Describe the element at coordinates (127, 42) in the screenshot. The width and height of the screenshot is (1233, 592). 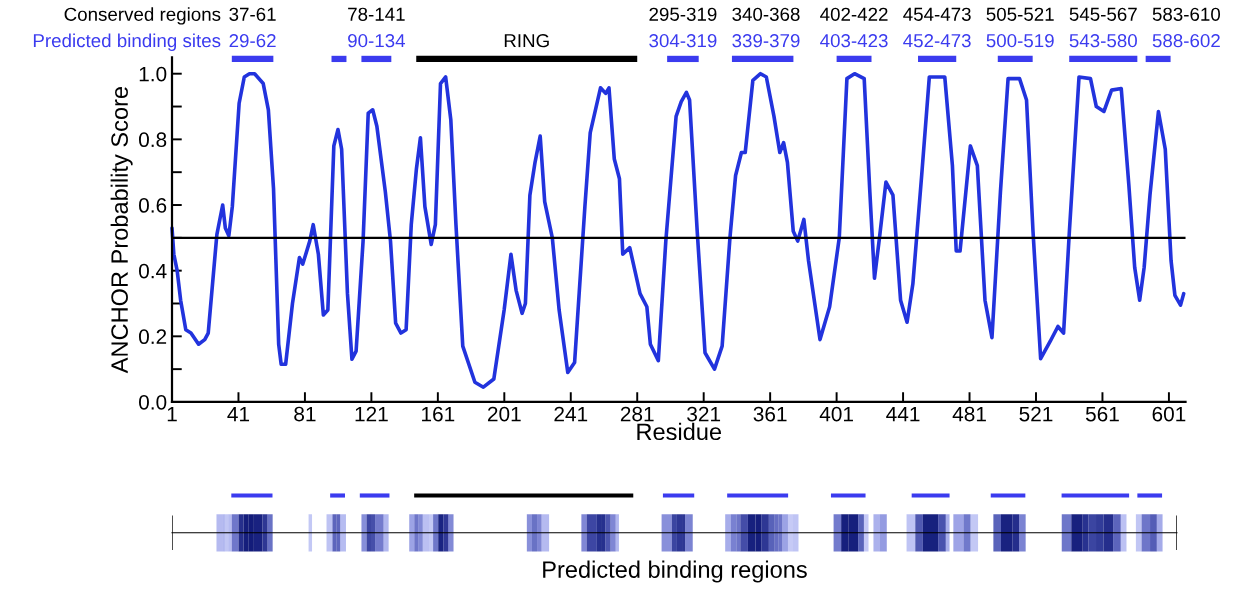
I see `text: Predicted binding sites` at that location.